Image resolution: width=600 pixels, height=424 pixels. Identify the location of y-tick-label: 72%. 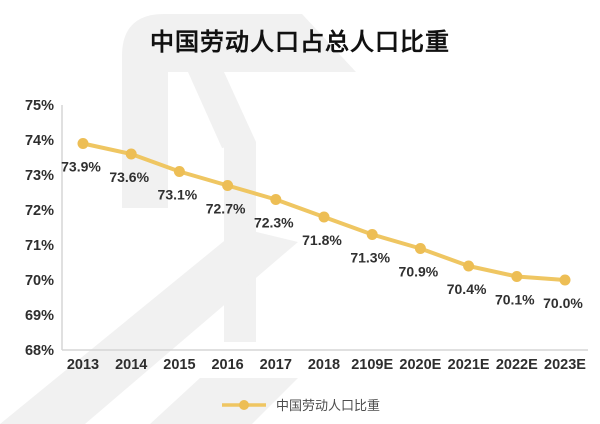
(39, 211).